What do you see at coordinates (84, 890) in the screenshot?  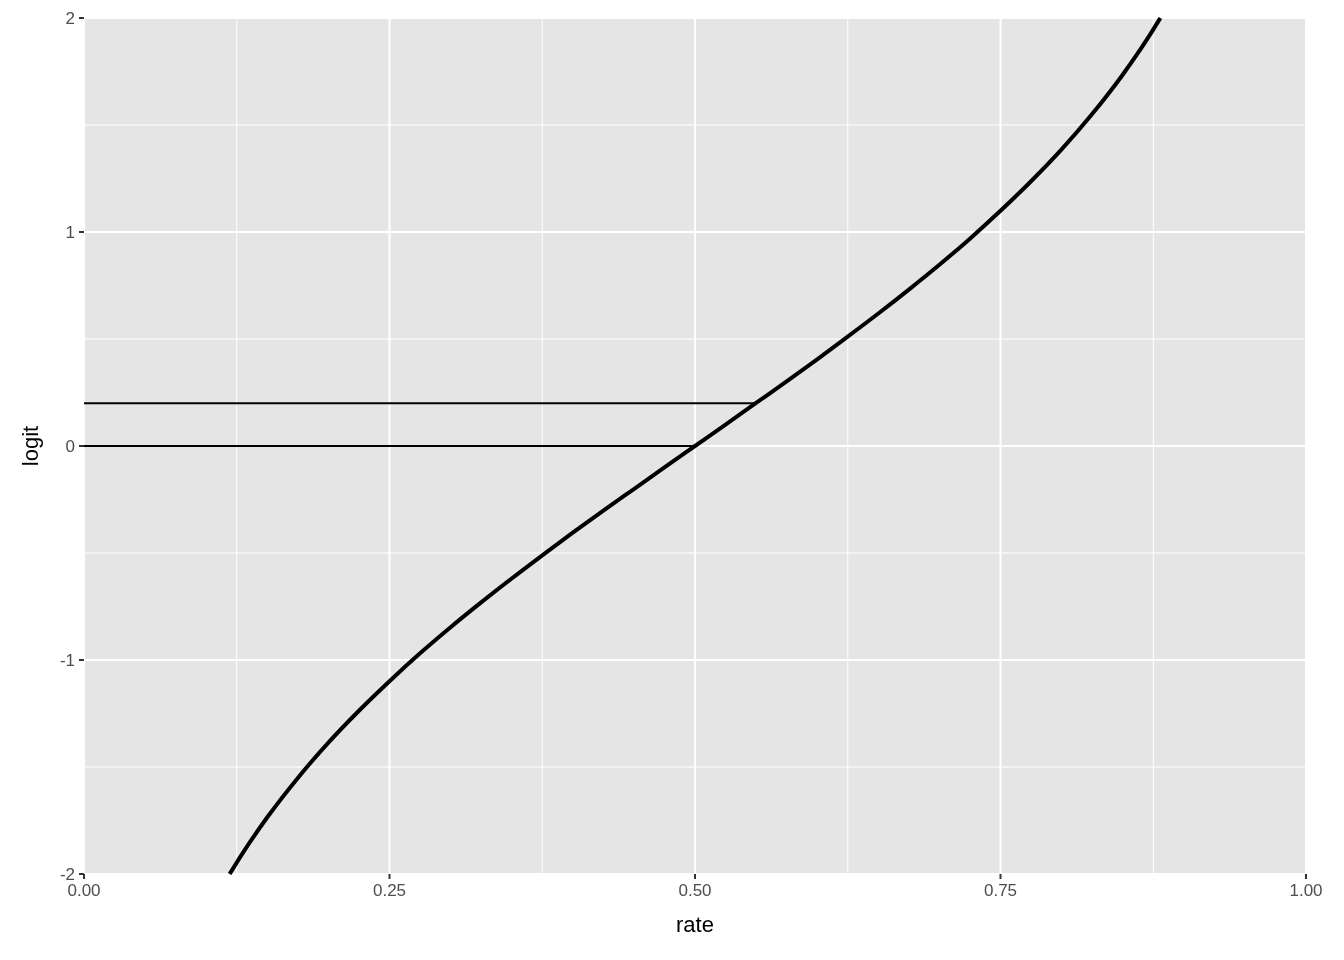 I see `x-tick-label: 0.00` at bounding box center [84, 890].